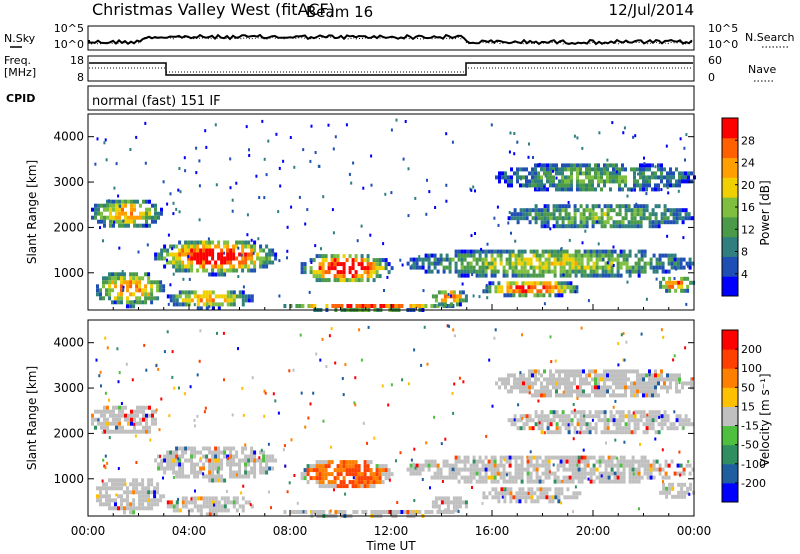 Image resolution: width=800 pixels, height=554 pixels. Describe the element at coordinates (290, 531) in the screenshot. I see `xtick-label: 08:00` at that location.